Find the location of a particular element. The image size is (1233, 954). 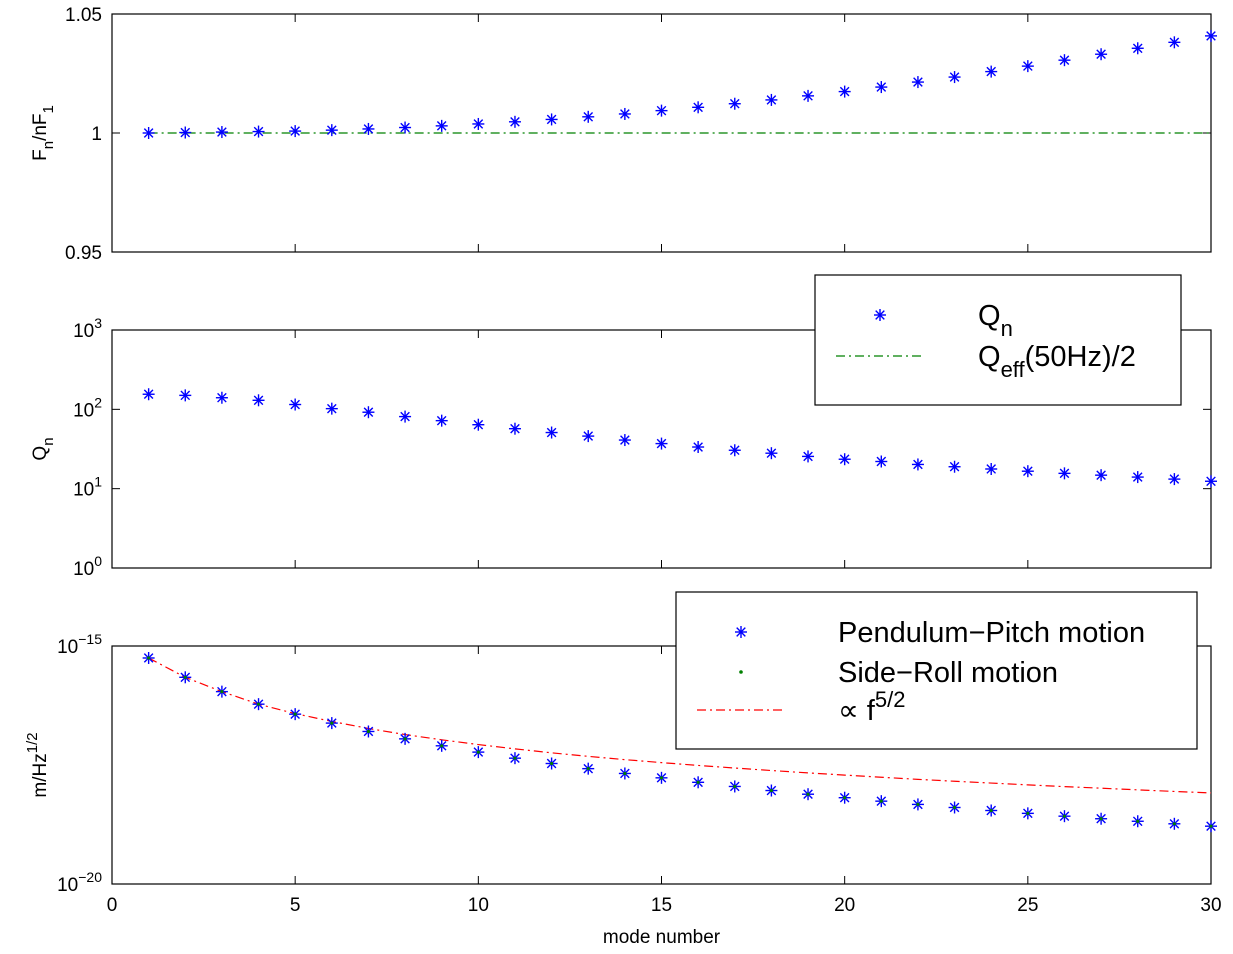

legend-label: Qn is located at coordinates (995, 320).